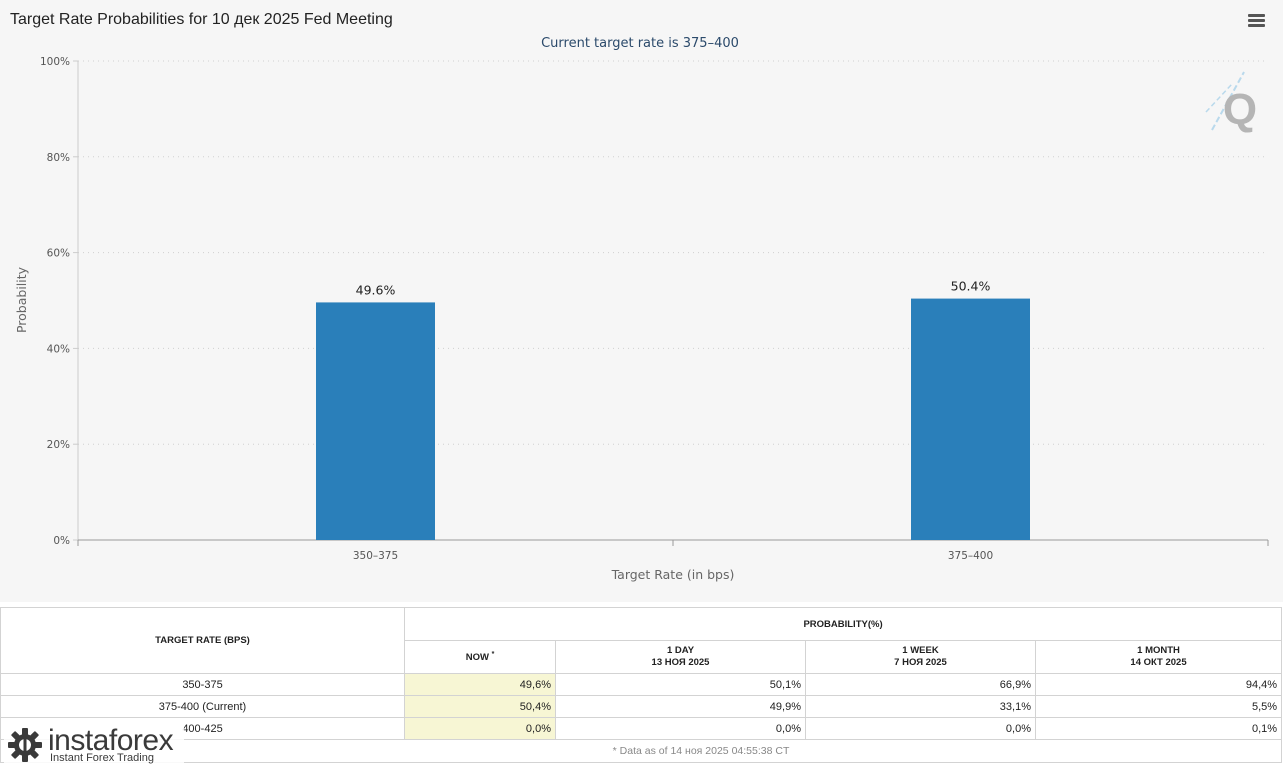 This screenshot has height=767, width=1283. What do you see at coordinates (920, 728) in the screenshot?
I see `week-value: 0,0%` at bounding box center [920, 728].